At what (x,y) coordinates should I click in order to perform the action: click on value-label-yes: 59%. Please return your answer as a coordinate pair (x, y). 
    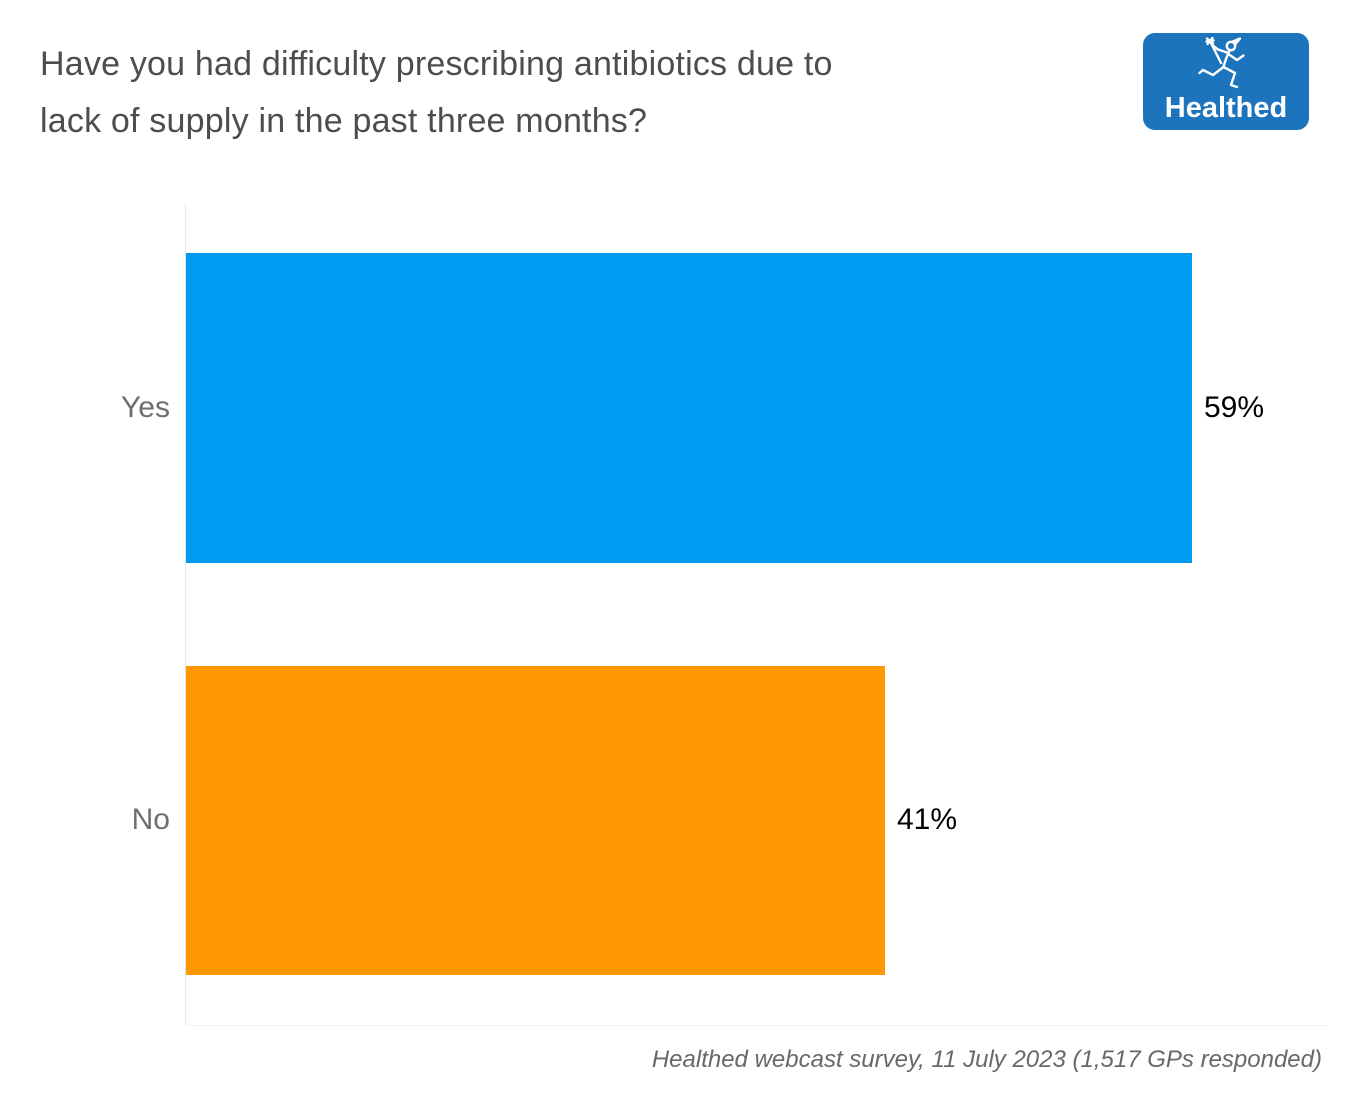
    Looking at the image, I should click on (1234, 407).